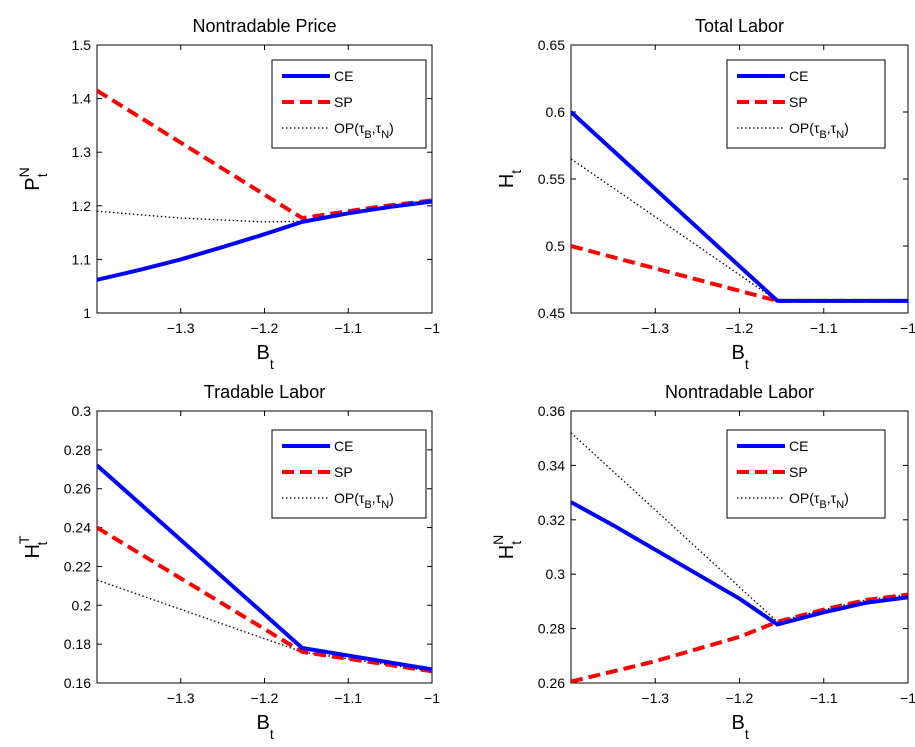 This screenshot has height=747, width=915. Describe the element at coordinates (507, 547) in the screenshot. I see `y-axis-label: HN t` at that location.